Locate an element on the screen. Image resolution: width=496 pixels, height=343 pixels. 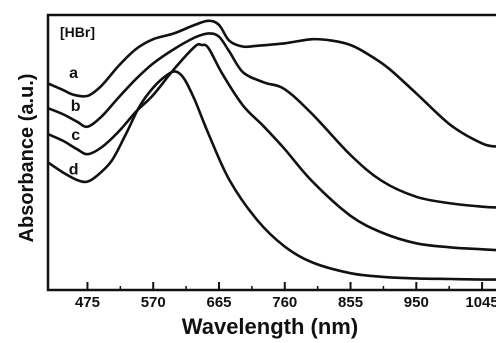
x-tick-label: 760 is located at coordinates (284, 302).